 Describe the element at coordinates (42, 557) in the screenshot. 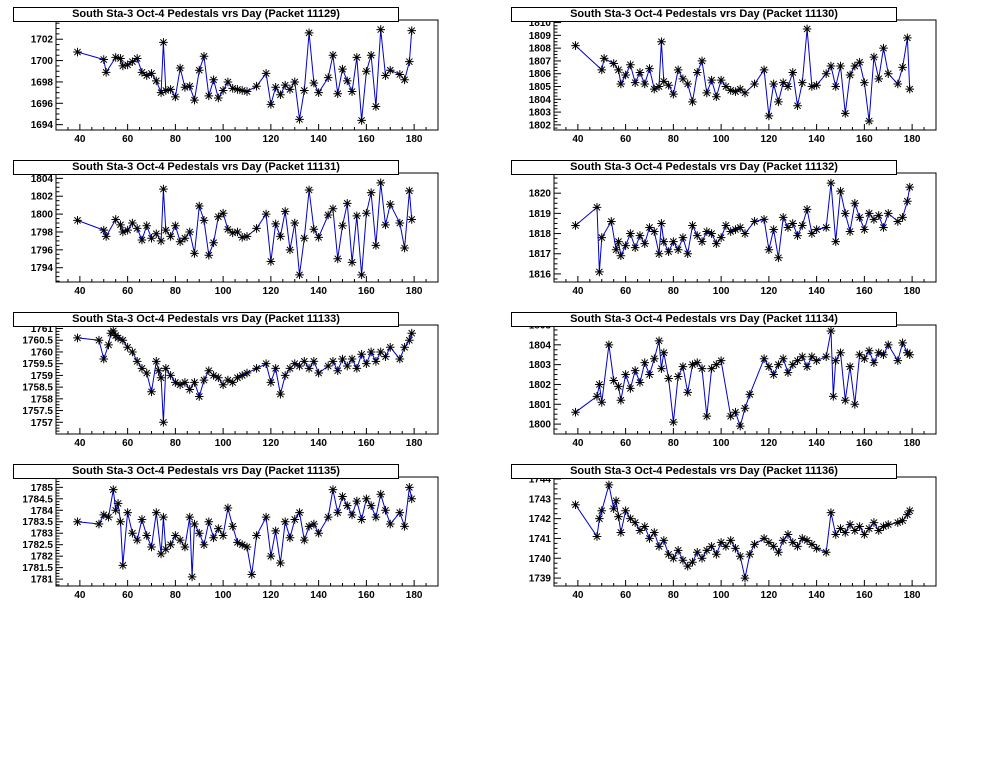

I see `y-tick-label: 1782` at that location.